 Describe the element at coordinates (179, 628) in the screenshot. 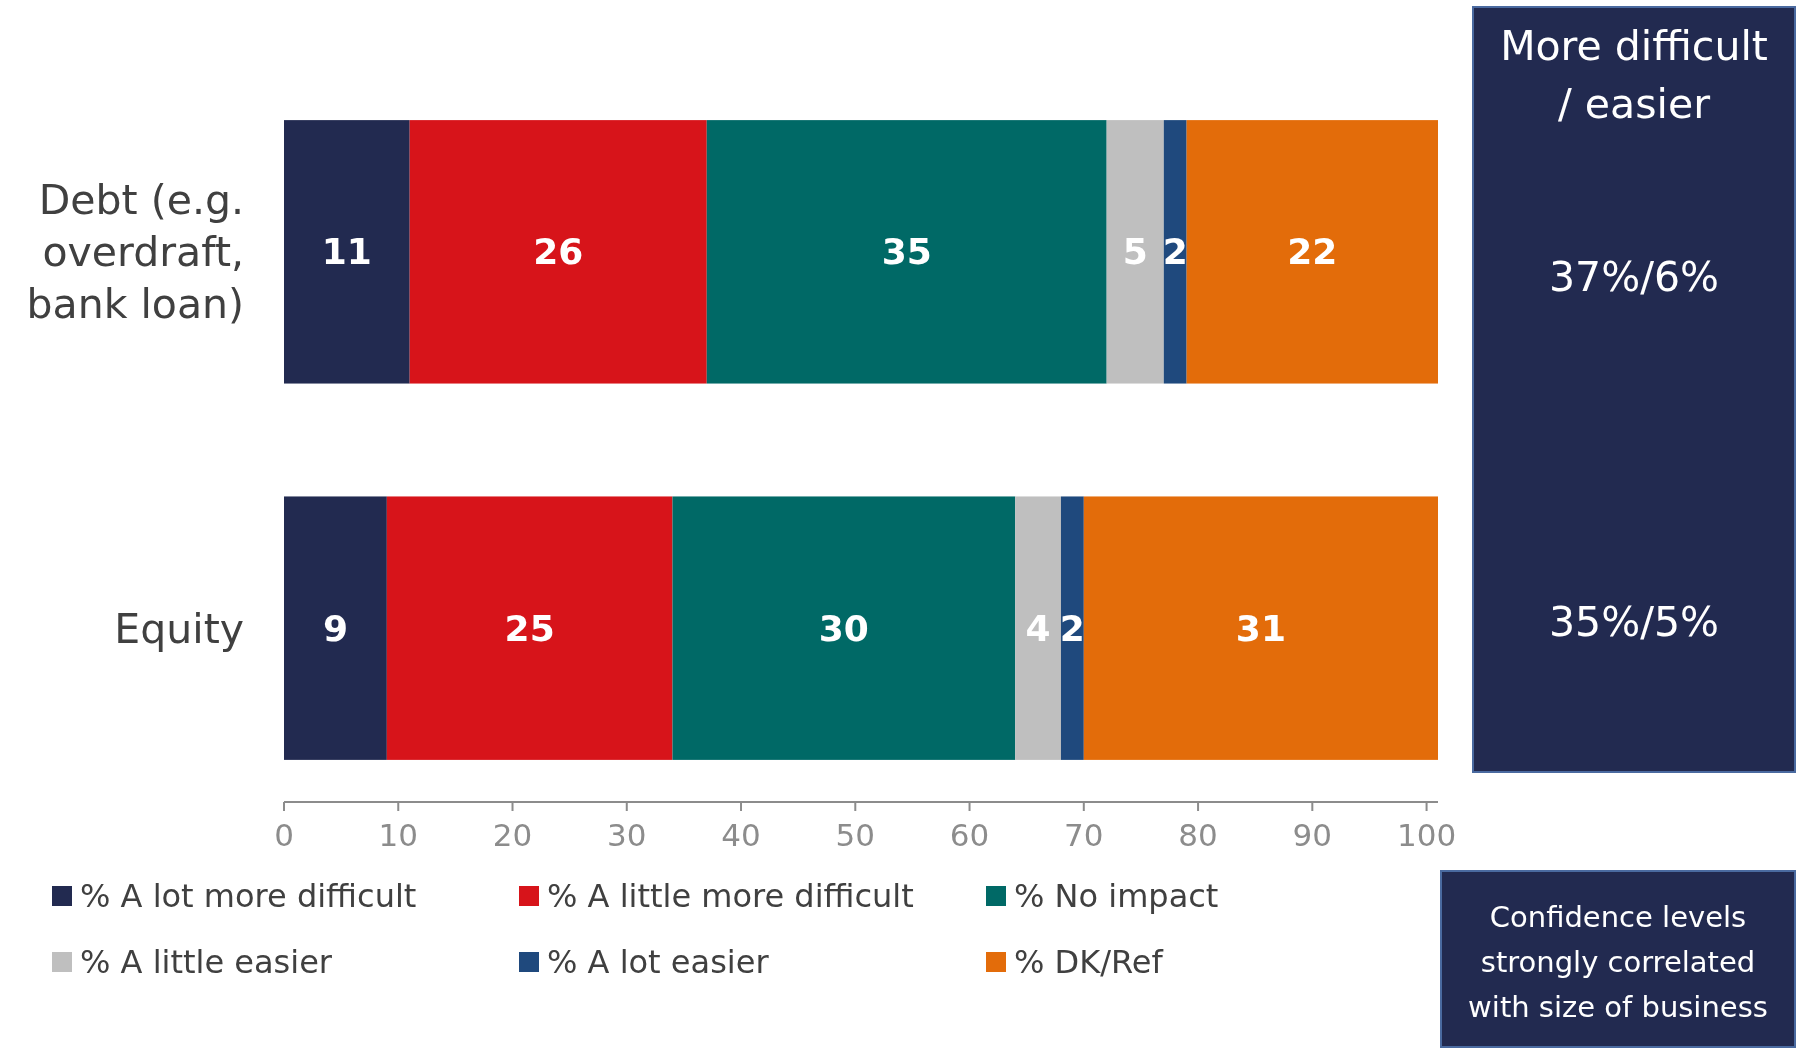

I see `y-tick-label: Equity` at that location.